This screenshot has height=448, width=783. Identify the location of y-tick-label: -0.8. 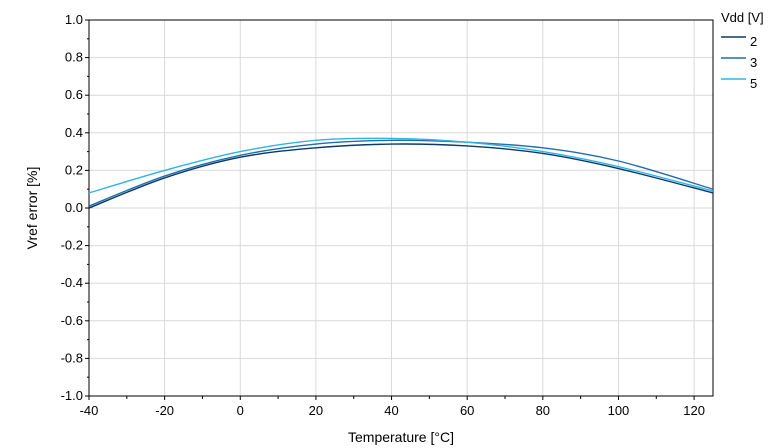
(72, 357).